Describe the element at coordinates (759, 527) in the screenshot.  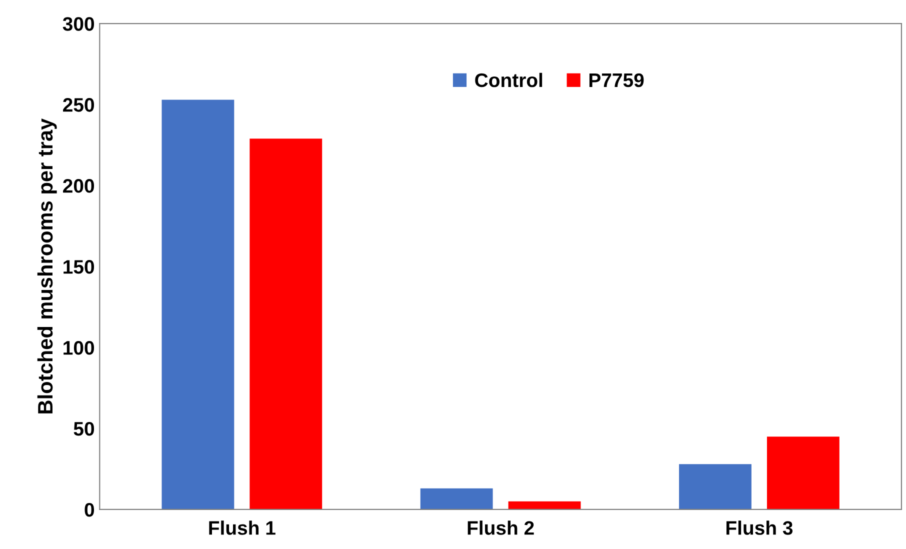
I see `x-tick-label: Flush 3` at that location.